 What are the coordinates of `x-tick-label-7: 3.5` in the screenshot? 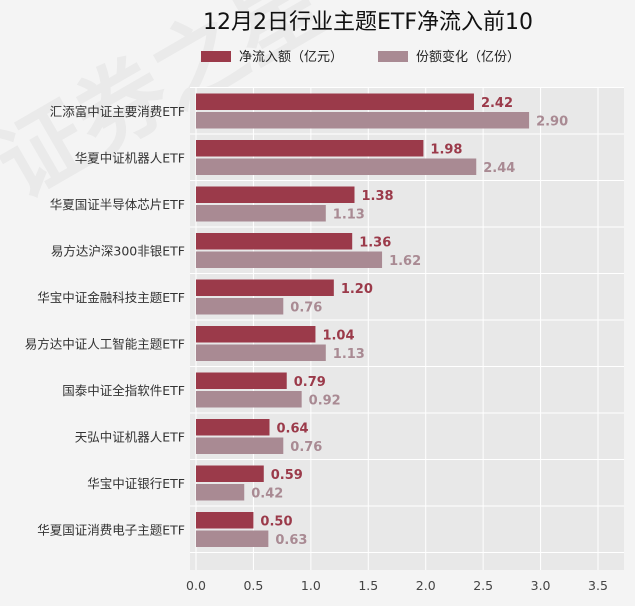 It's located at (598, 585).